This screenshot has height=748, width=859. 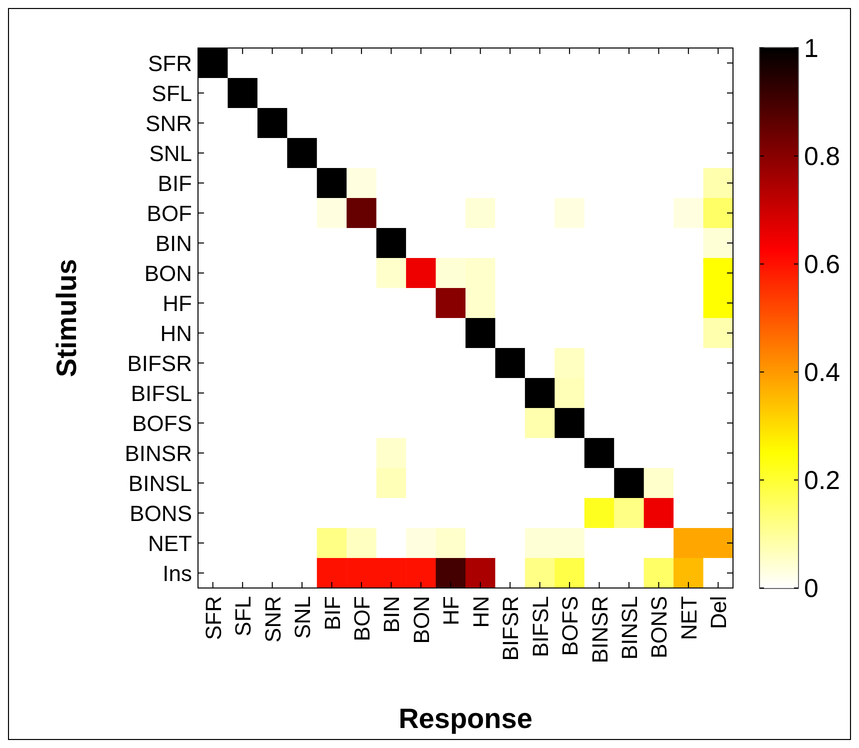 What do you see at coordinates (169, 123) in the screenshot?
I see `y-tick-label: SNR` at bounding box center [169, 123].